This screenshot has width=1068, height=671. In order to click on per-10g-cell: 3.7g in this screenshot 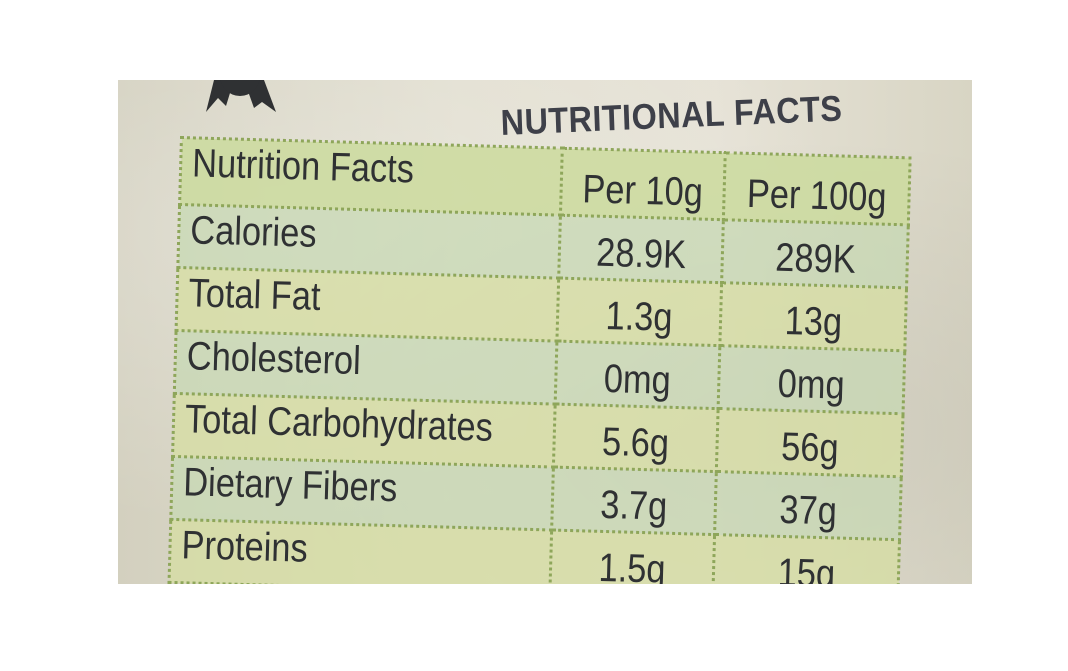, I will do `click(634, 501)`.